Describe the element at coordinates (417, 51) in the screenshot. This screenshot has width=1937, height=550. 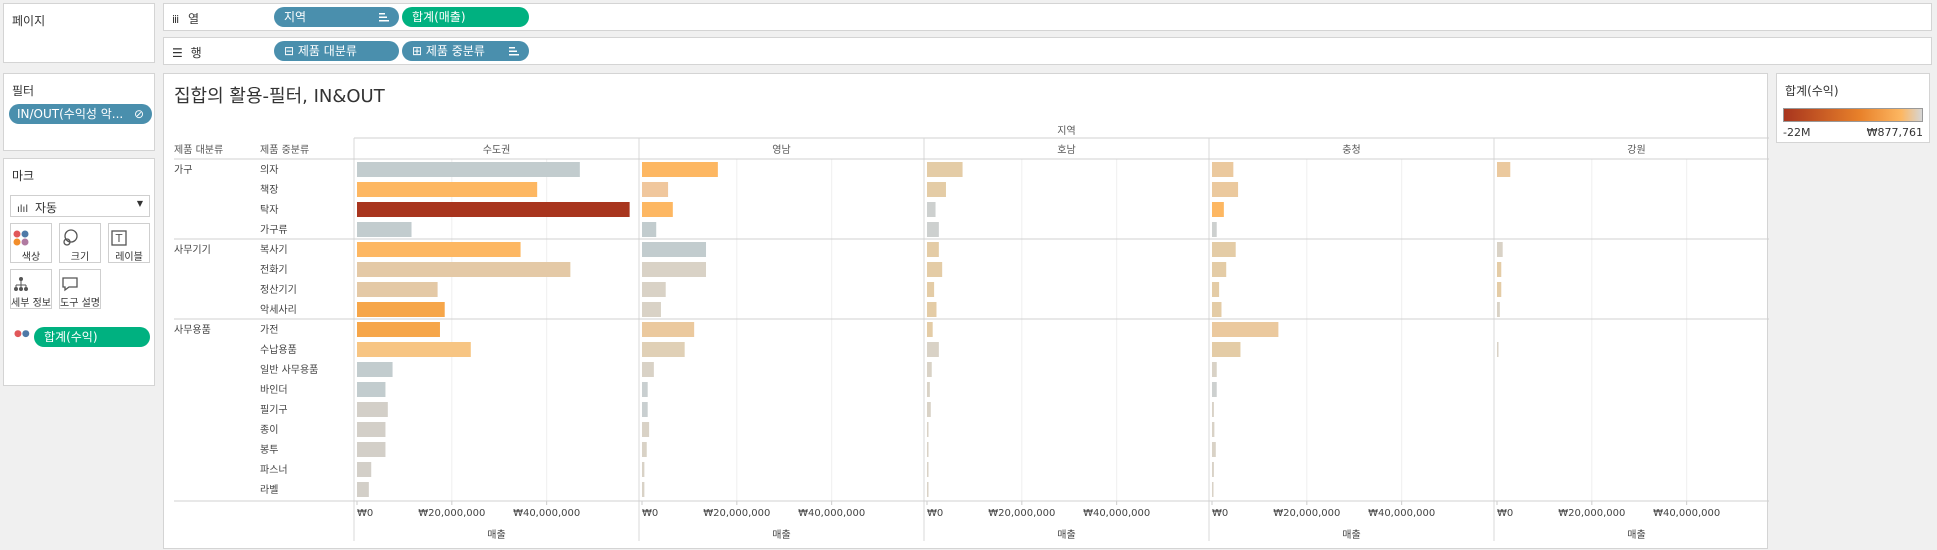
I see `expand-icon: ⊞` at that location.